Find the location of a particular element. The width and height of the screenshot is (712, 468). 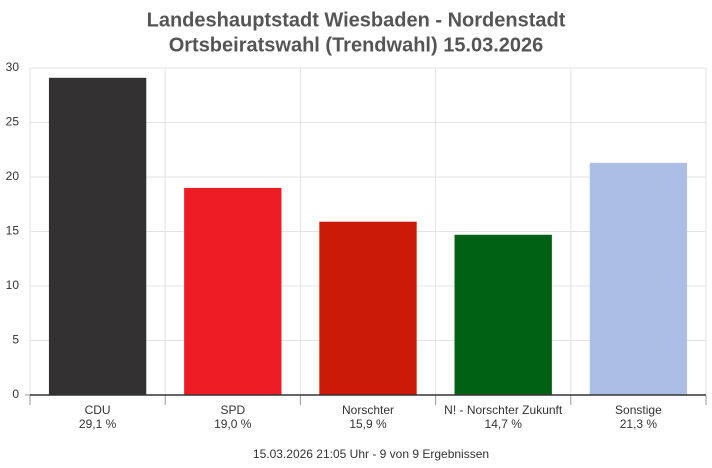

value-label: 19,0 % is located at coordinates (233, 424).